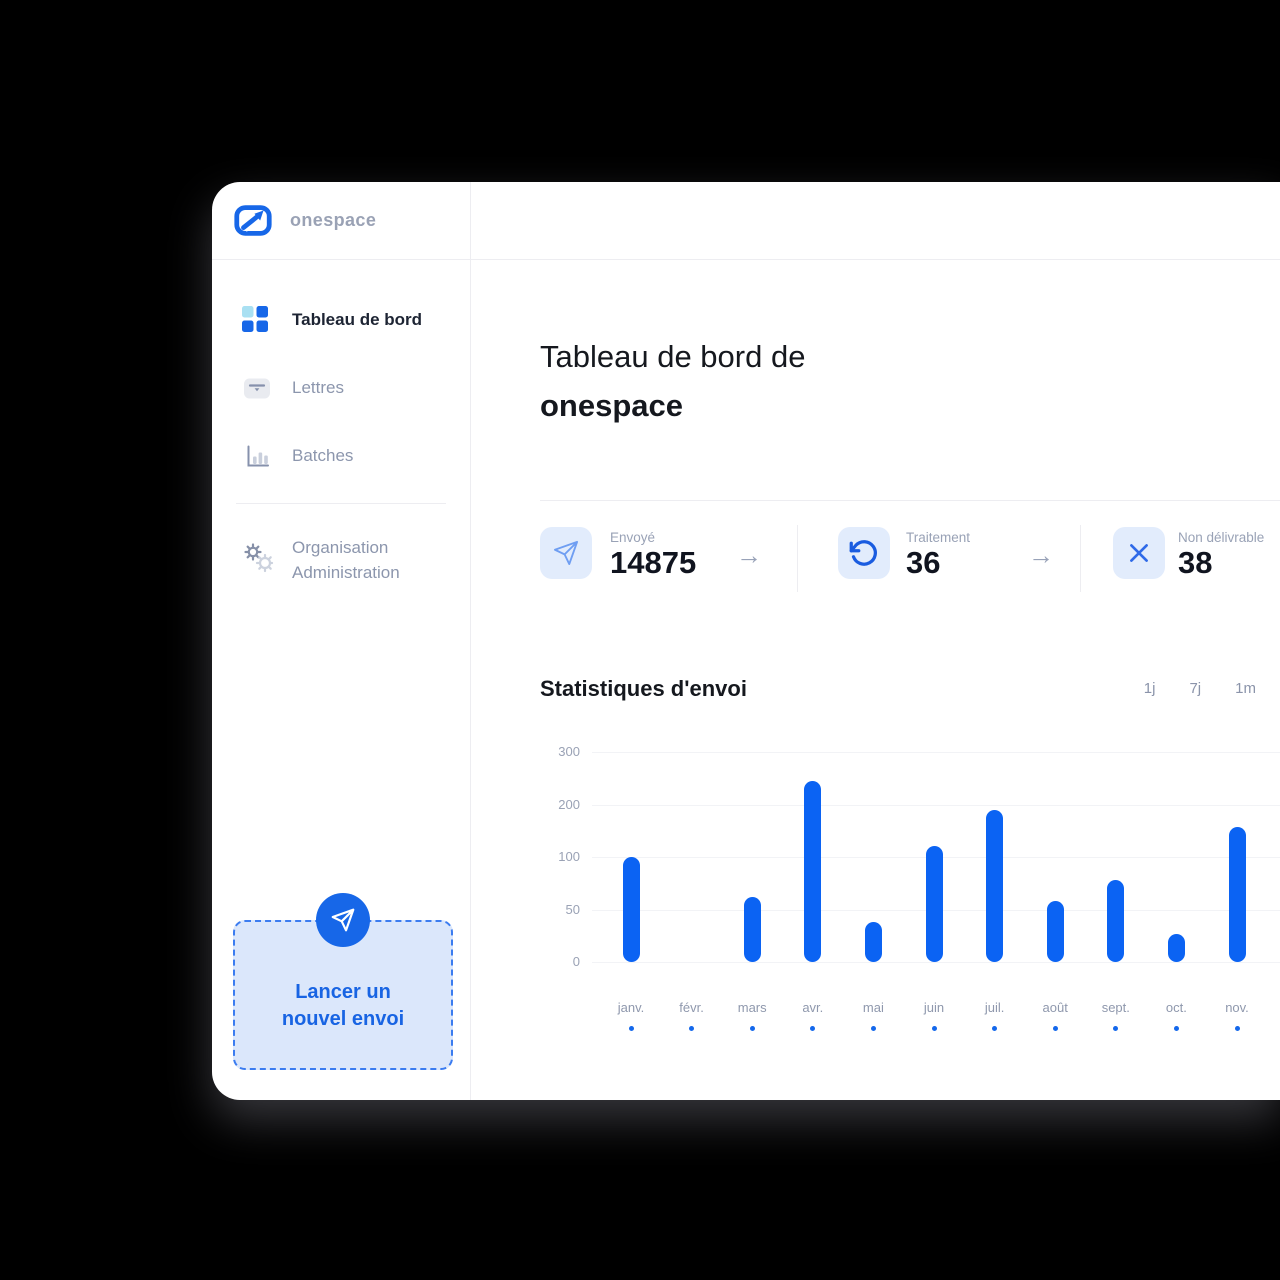  I want to click on y-axis-label: 100, so click(569, 856).